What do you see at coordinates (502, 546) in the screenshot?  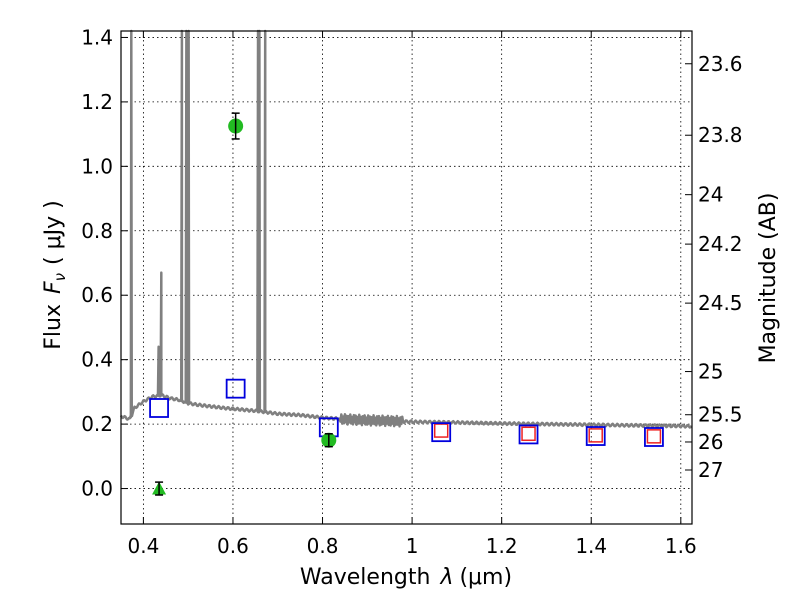 I see `x-tick-label: 1.2` at bounding box center [502, 546].